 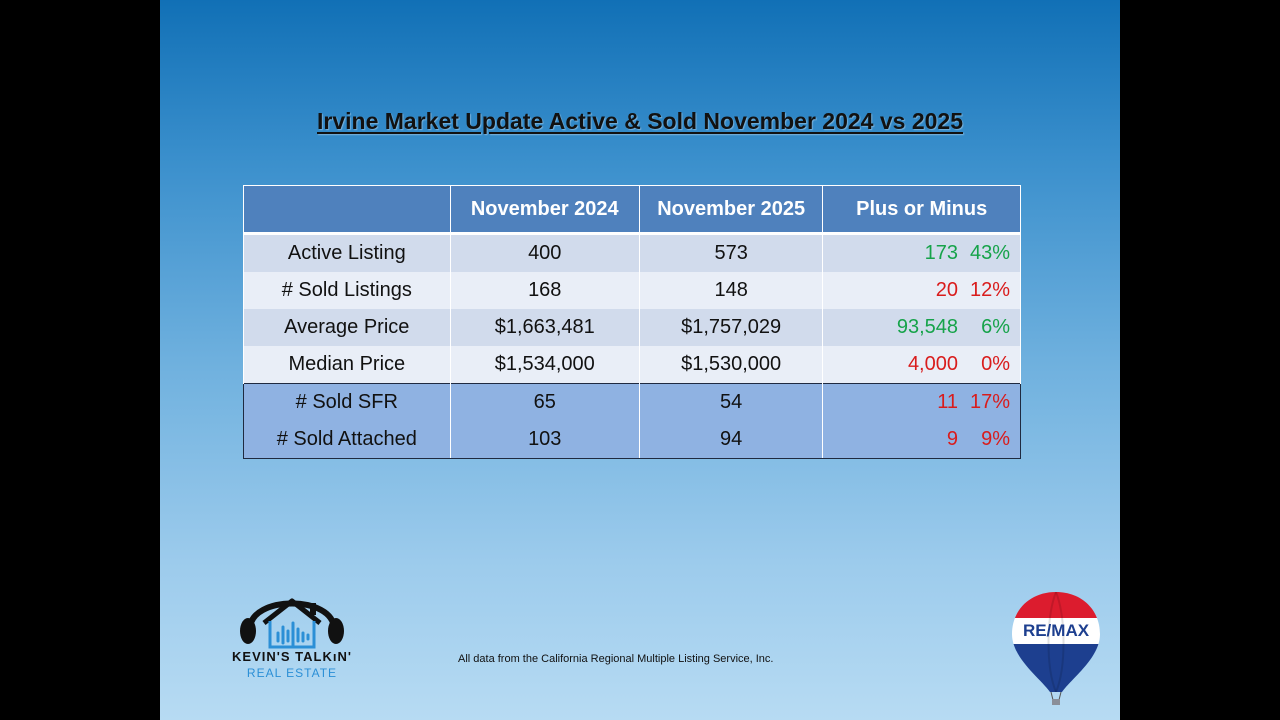 What do you see at coordinates (731, 440) in the screenshot?
I see `value-2025: 94` at bounding box center [731, 440].